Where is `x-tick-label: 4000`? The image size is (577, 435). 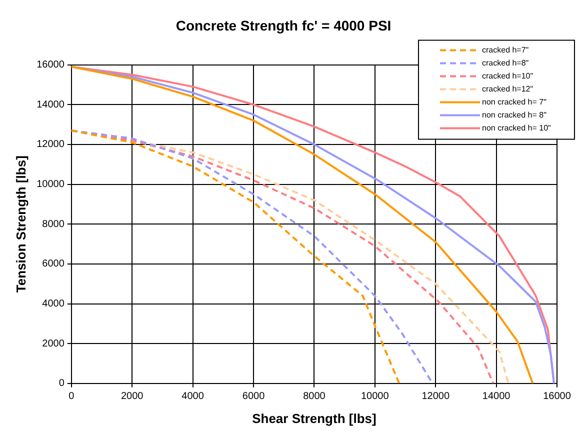
x-tick-label: 4000 is located at coordinates (193, 396).